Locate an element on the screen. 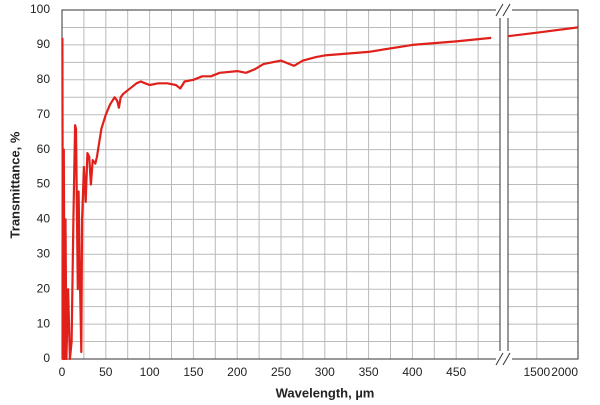  x-tick-label: 200 is located at coordinates (237, 372).